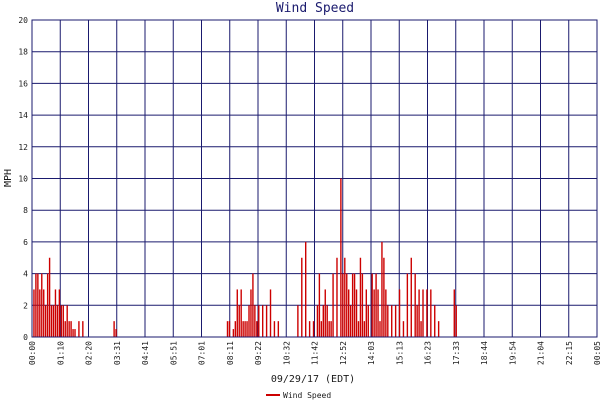 Image resolution: width=600 pixels, height=400 pixels. I want to click on y-tick-label: 18, so click(23, 52).